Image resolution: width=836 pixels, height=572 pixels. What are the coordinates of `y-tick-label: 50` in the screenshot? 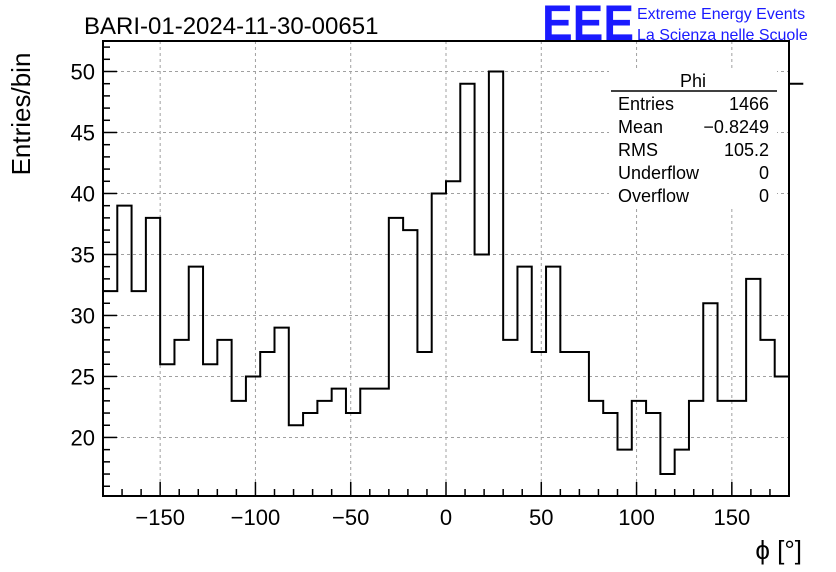 It's located at (83, 71).